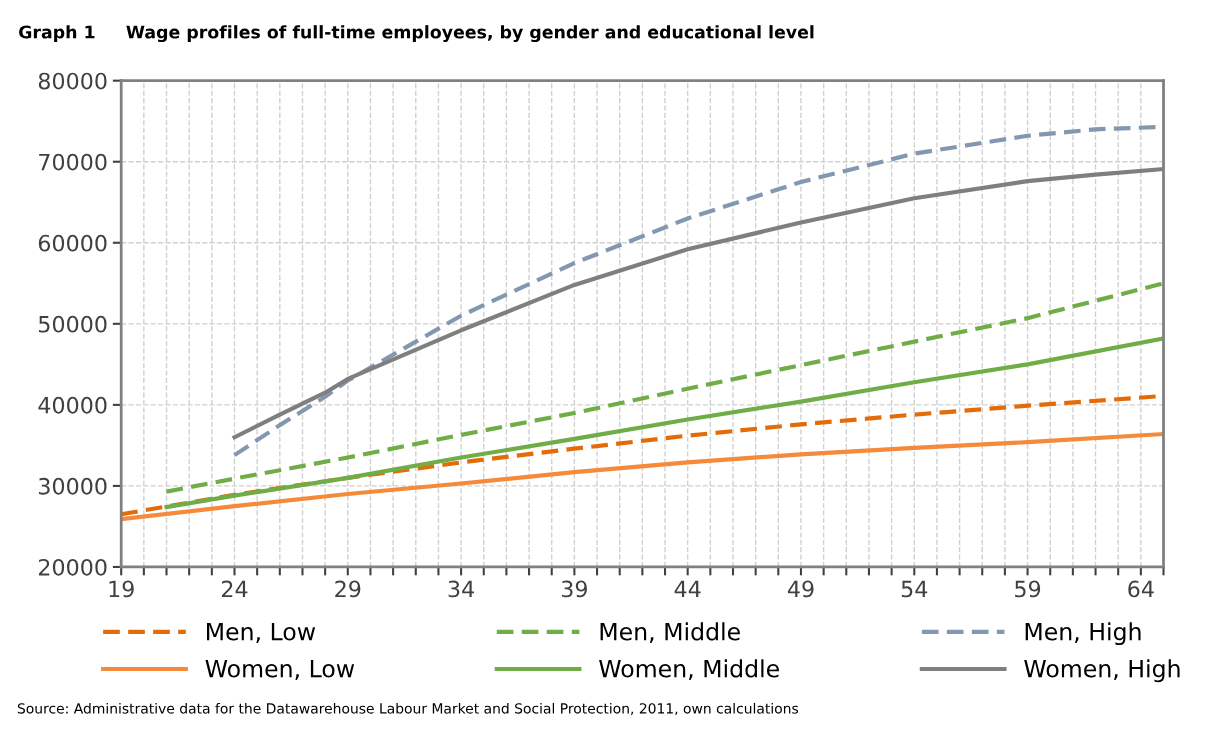 This screenshot has height=747, width=1212. Describe the element at coordinates (348, 589) in the screenshot. I see `x-tick-label: 29` at that location.